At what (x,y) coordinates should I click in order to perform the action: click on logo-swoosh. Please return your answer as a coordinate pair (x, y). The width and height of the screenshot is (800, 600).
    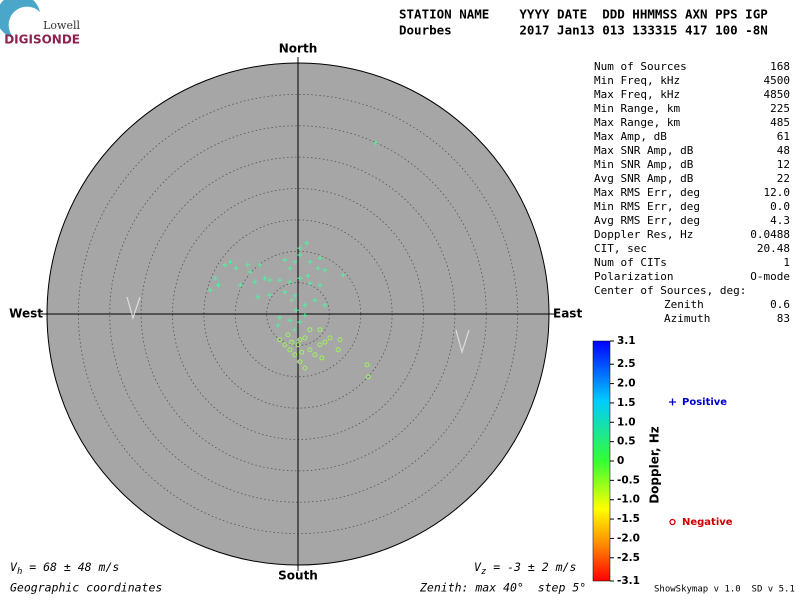
    Looking at the image, I should click on (20, 19).